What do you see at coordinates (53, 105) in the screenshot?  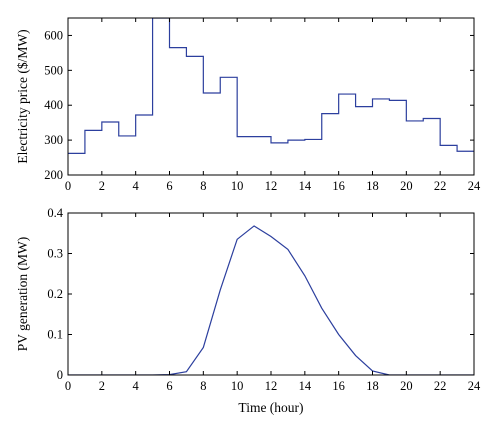 I see `y-tick-label: 400` at bounding box center [53, 105].